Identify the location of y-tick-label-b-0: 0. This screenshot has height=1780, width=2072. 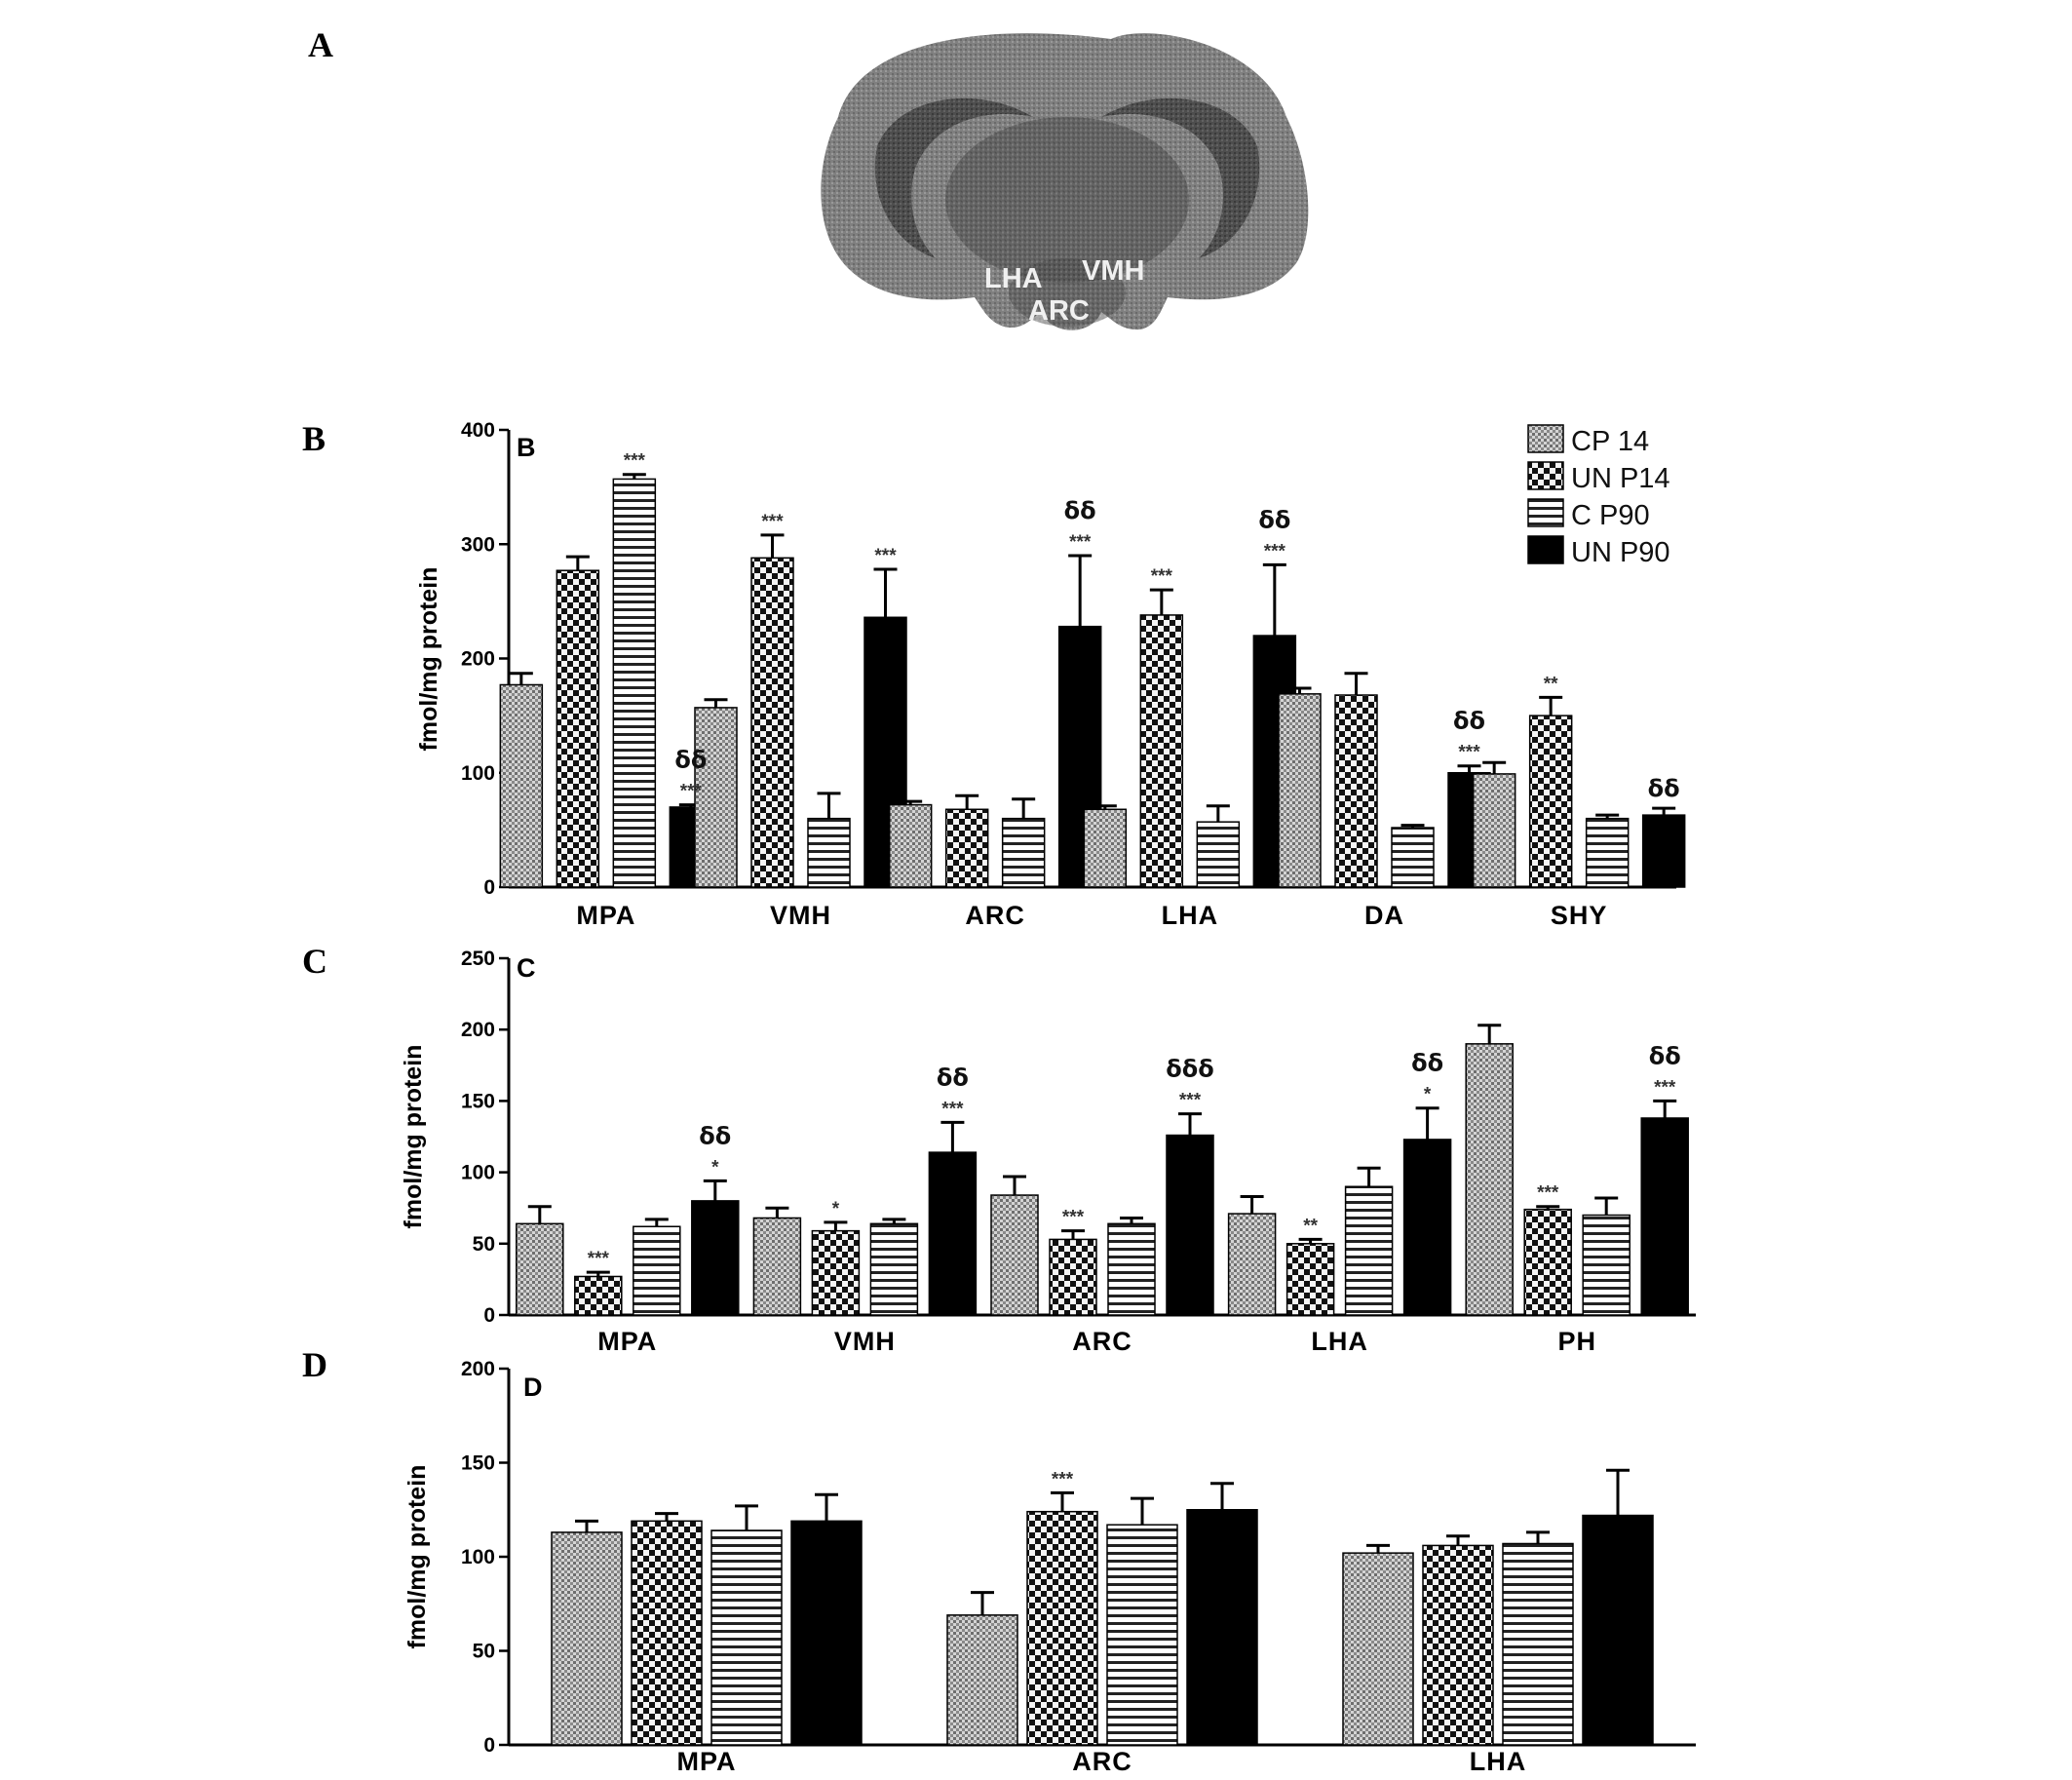
(489, 888).